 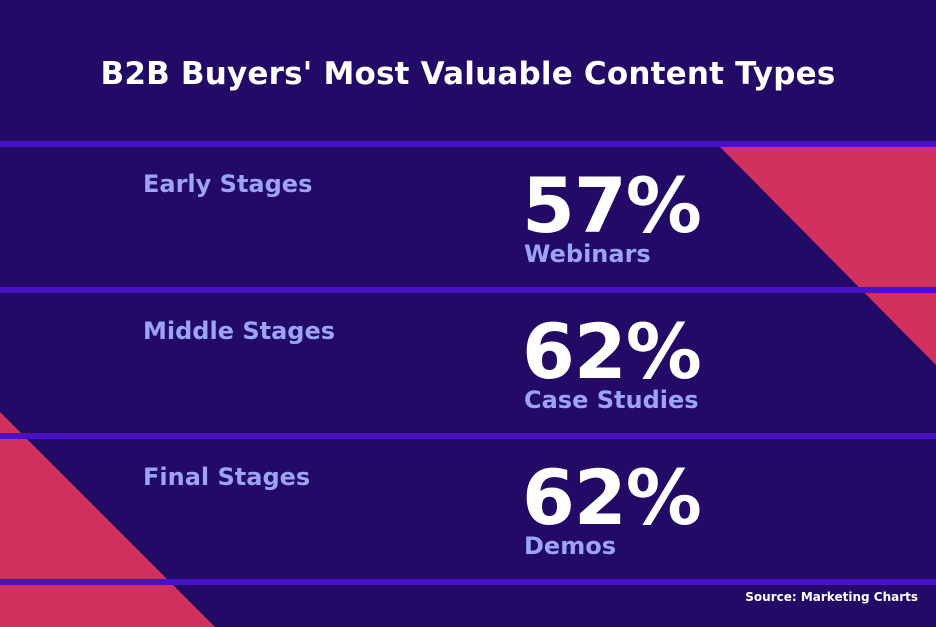 What do you see at coordinates (228, 184) in the screenshot?
I see `stage-label-early: Early Stages` at bounding box center [228, 184].